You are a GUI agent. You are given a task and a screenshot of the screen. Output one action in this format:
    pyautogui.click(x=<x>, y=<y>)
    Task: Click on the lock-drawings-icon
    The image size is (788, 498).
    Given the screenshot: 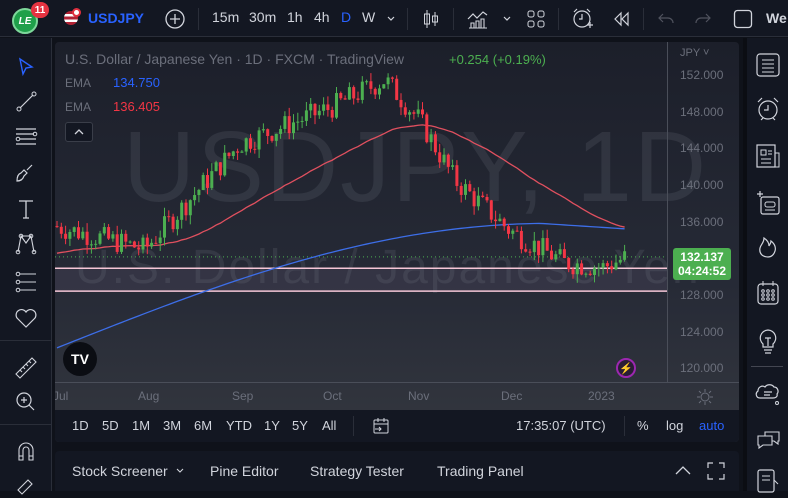 What is the action you would take?
    pyautogui.click(x=26, y=484)
    